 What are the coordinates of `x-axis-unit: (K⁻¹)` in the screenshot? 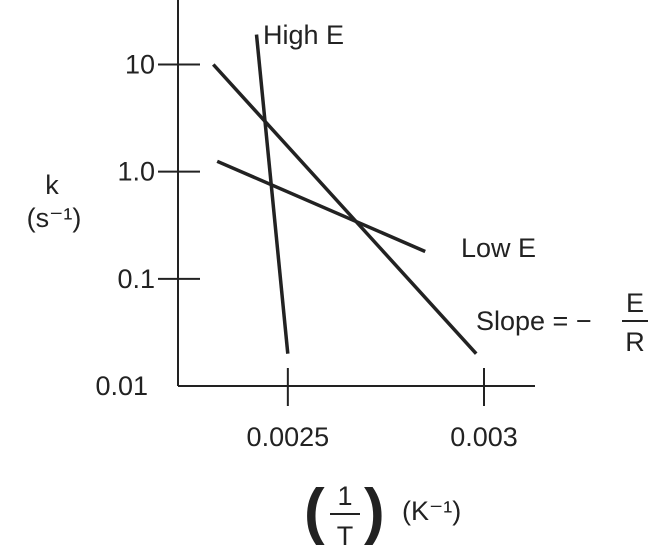 It's located at (431, 511).